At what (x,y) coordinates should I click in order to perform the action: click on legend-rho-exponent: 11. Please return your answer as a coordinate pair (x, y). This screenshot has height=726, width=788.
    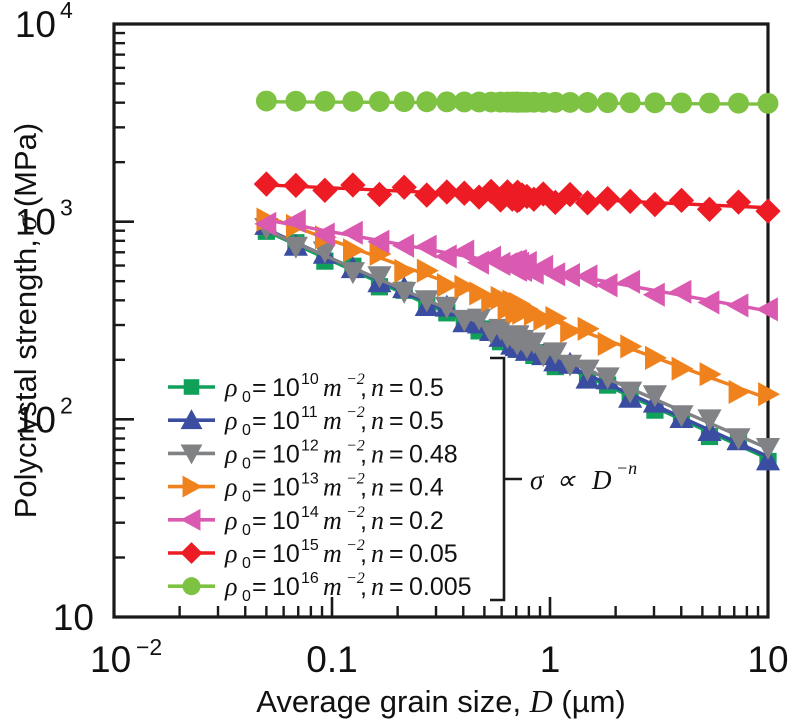
    Looking at the image, I should click on (309, 412).